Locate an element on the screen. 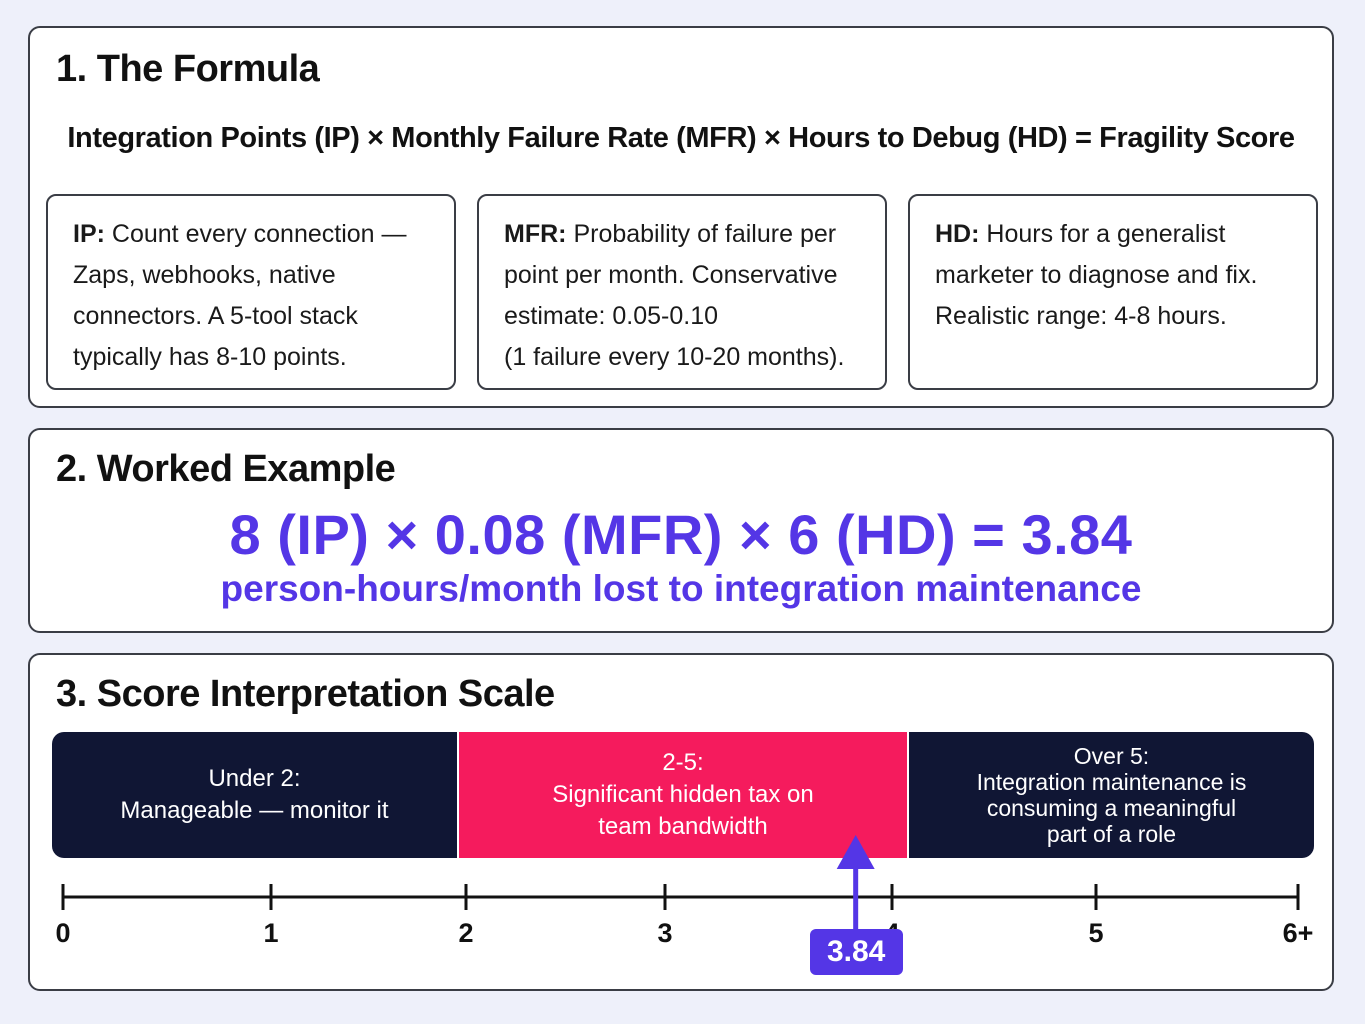 The height and width of the screenshot is (1024, 1365). axis-tick-label: 0 is located at coordinates (62, 933).